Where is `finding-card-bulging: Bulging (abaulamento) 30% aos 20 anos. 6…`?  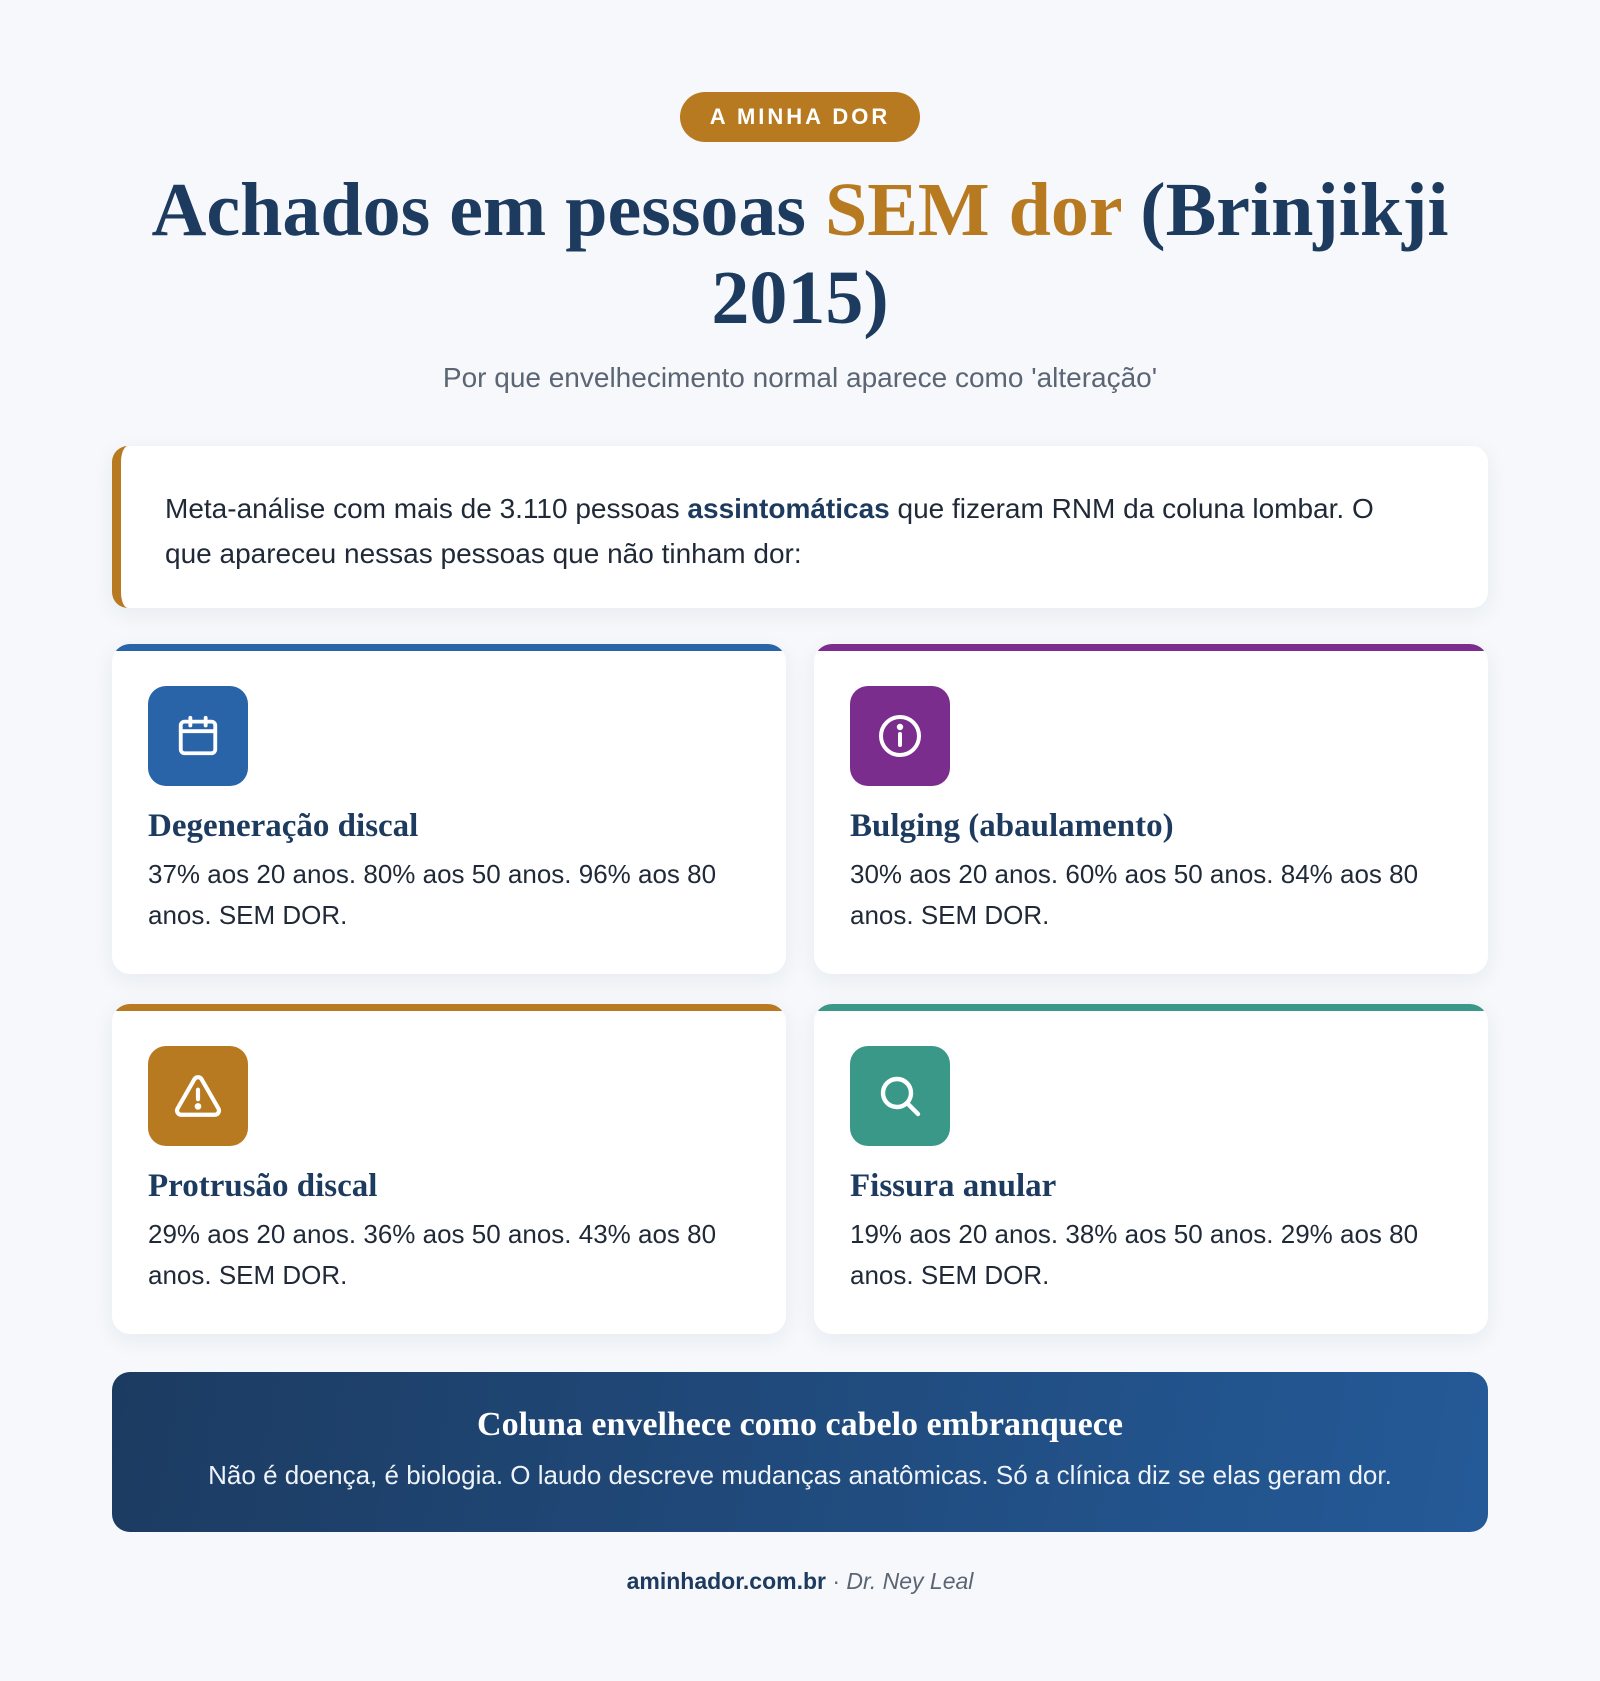 finding-card-bulging: Bulging (abaulamento) 30% aos 20 anos. 6… is located at coordinates (1151, 809).